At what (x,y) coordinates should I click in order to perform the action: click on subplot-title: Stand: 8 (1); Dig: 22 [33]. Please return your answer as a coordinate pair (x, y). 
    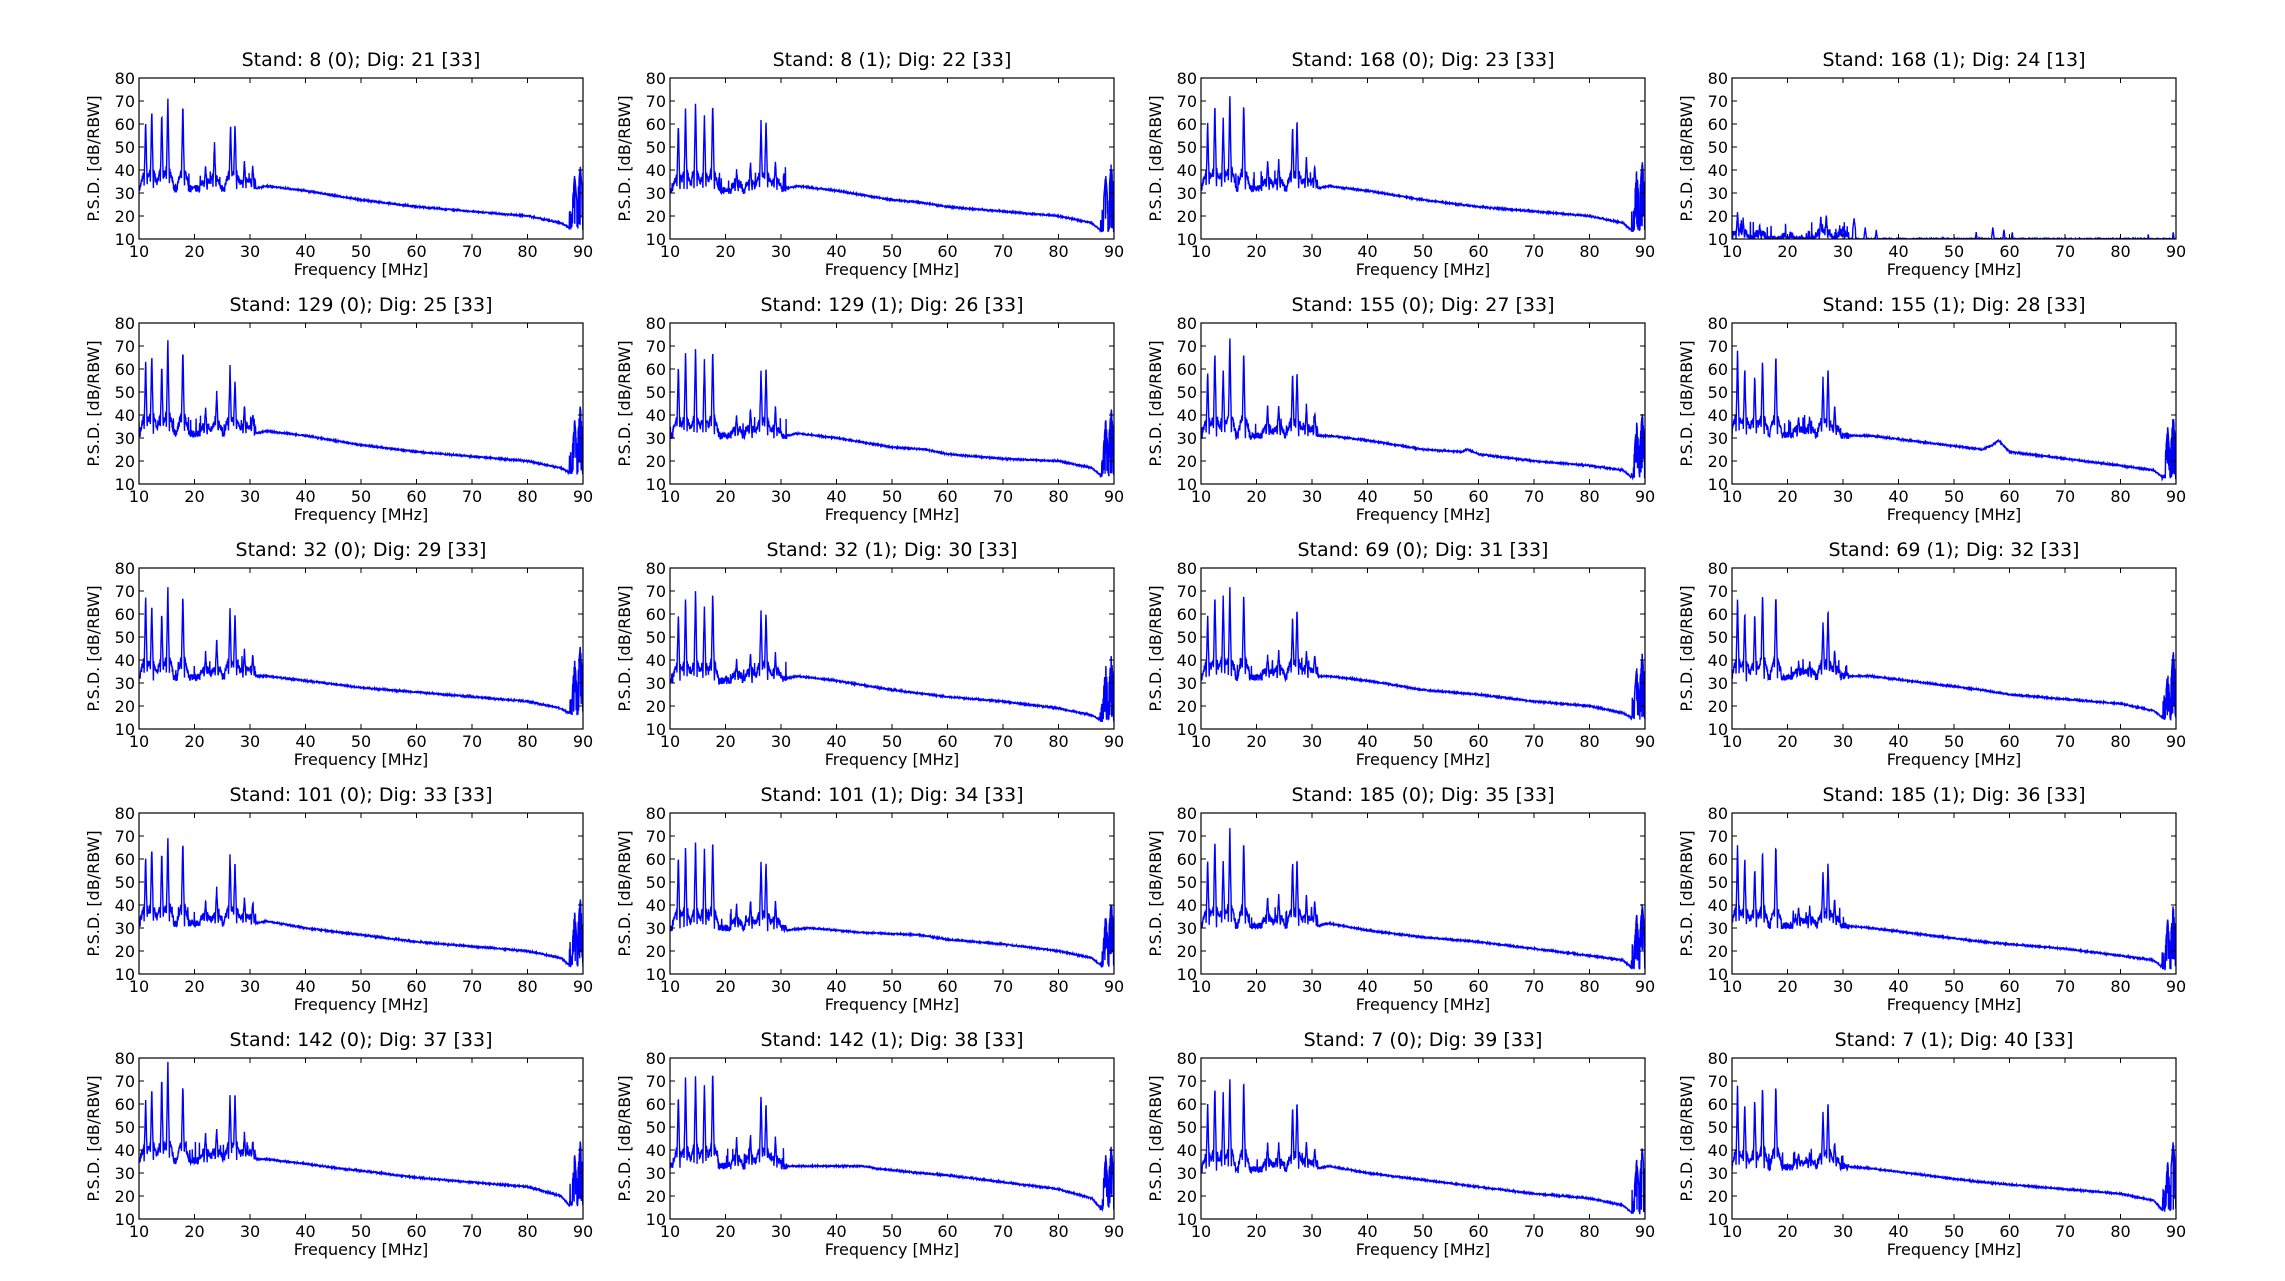
    Looking at the image, I should click on (892, 60).